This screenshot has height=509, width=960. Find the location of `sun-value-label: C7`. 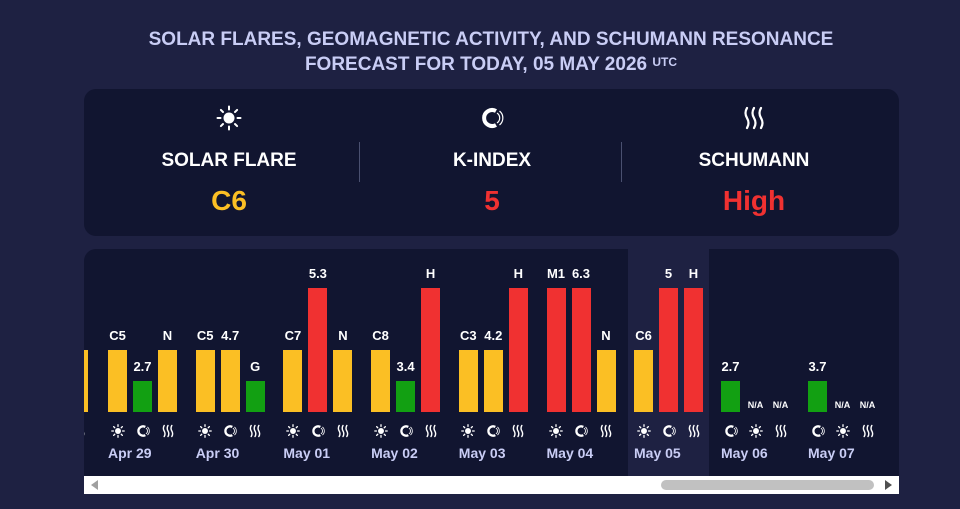

sun-value-label: C7 is located at coordinates (293, 335).